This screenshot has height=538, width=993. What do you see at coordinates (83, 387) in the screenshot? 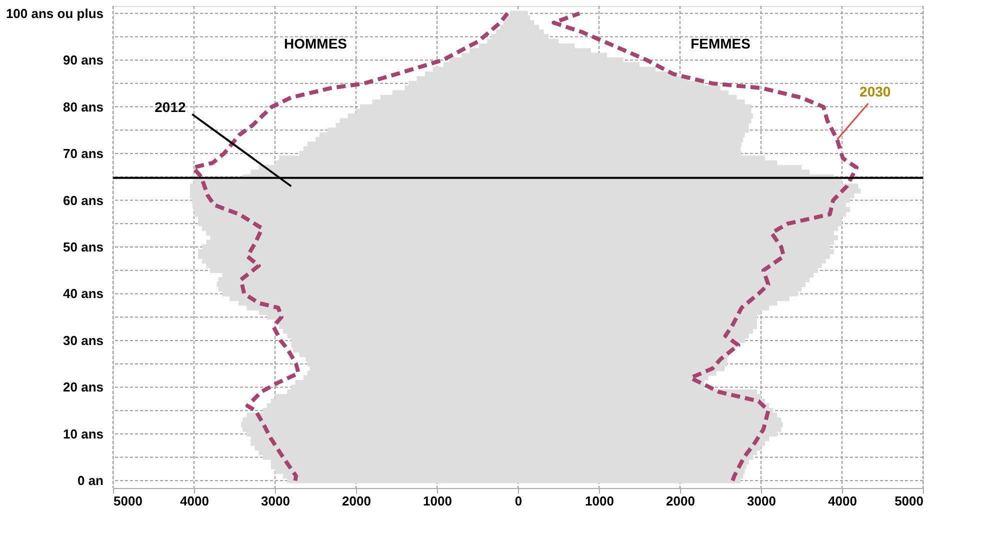
I see `y-tick-label: 20 ans` at bounding box center [83, 387].